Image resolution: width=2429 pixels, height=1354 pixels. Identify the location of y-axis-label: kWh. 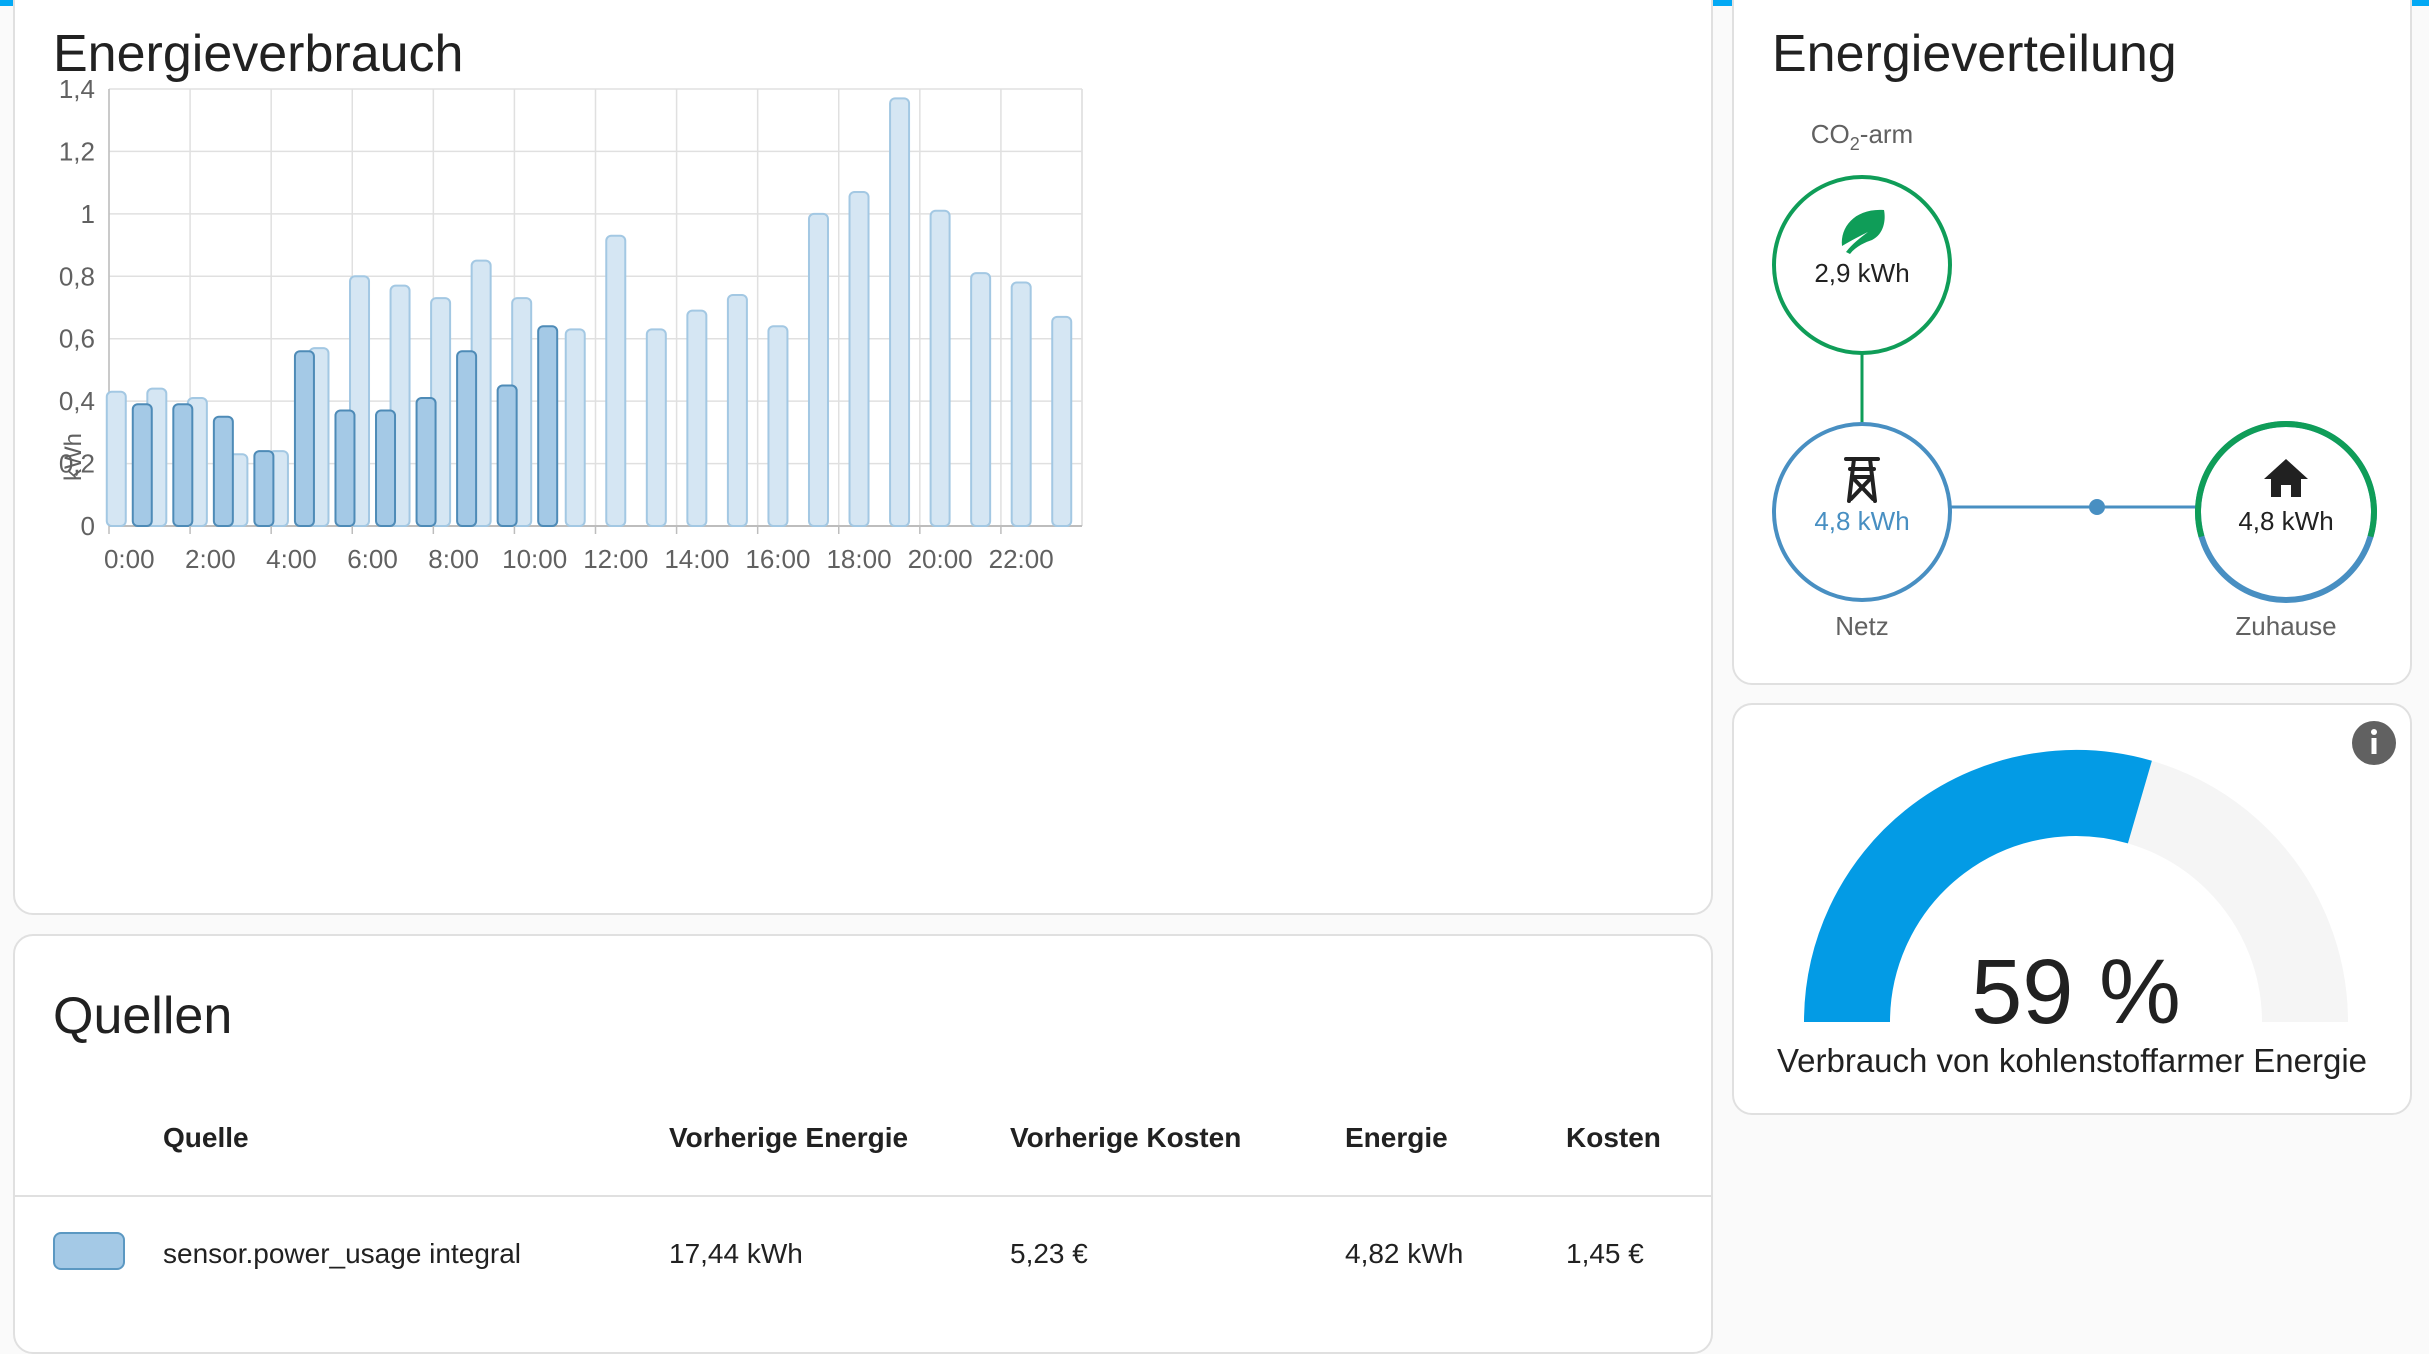
(73, 457).